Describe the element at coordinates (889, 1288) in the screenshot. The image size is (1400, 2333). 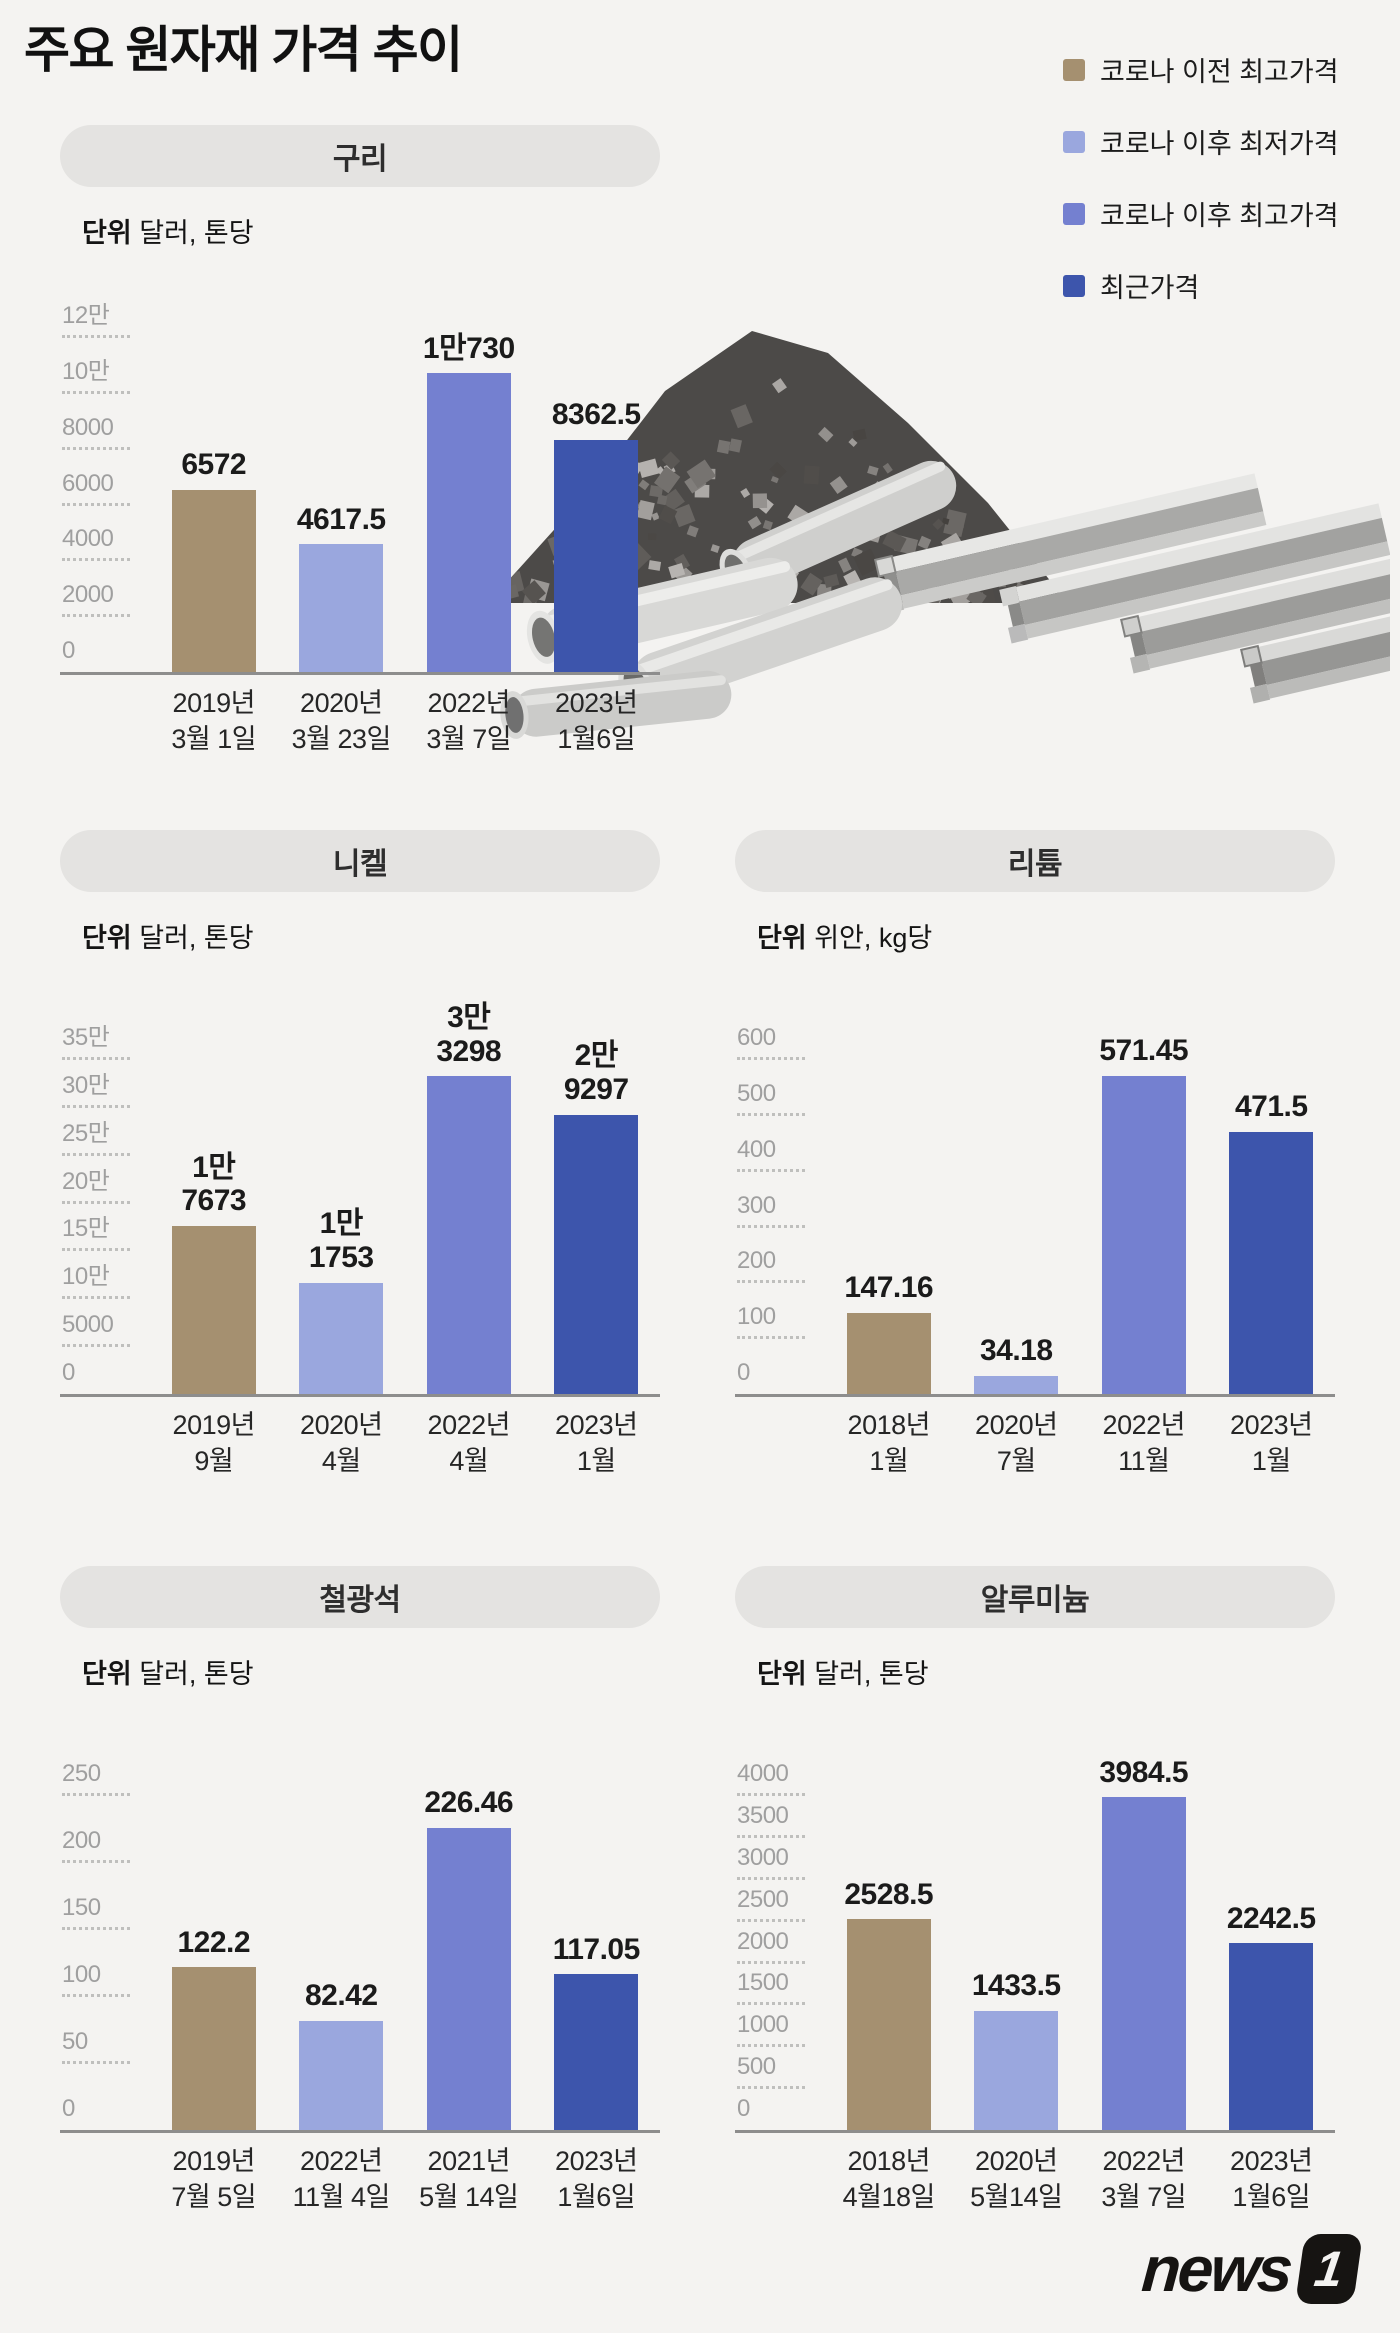
I see `bar-value-label: 147.16` at that location.